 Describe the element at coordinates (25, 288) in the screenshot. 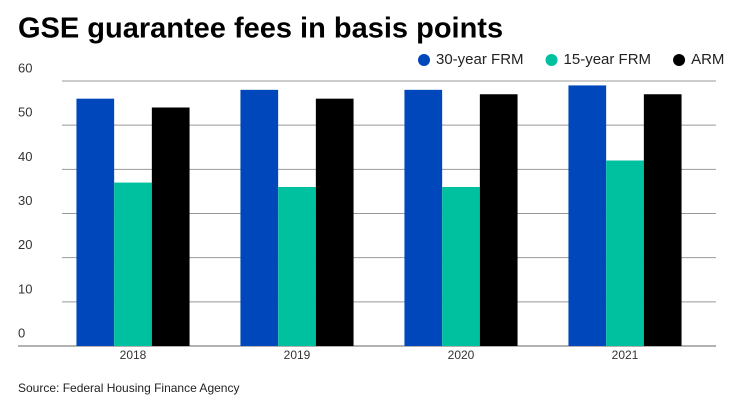

I see `y-tick-label: 10` at that location.